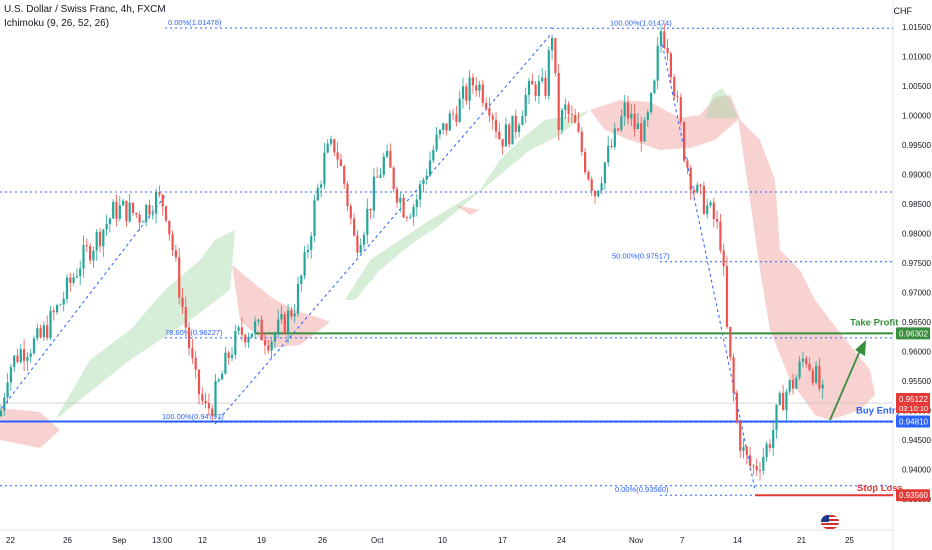  What do you see at coordinates (801, 540) in the screenshot?
I see `x-tick-label: 21` at bounding box center [801, 540].